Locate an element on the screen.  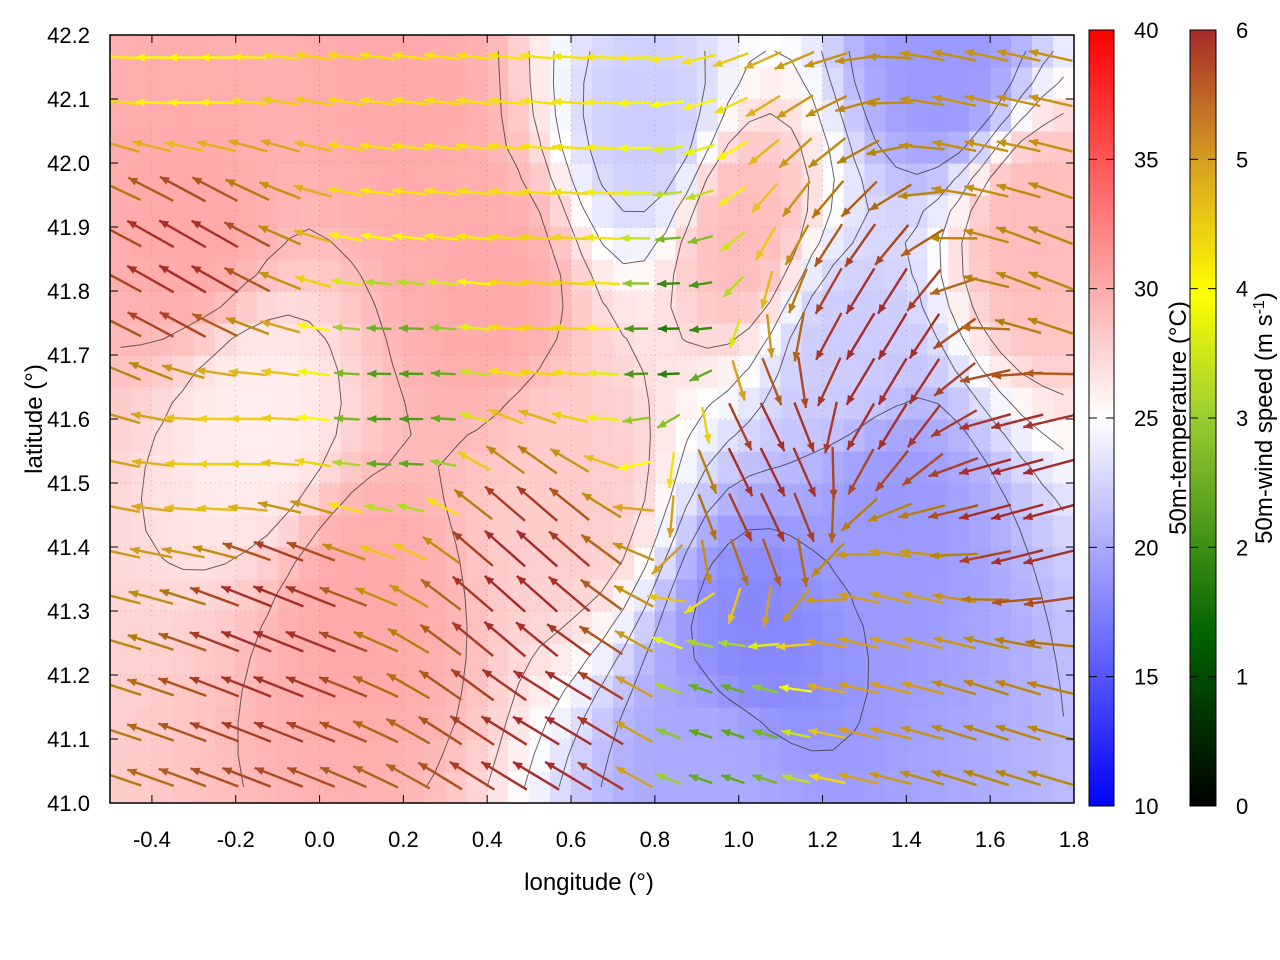
wind-colorbar: 0 1 2 3 4 5 6 50m-wind speed (m s-1) is located at coordinates (1233, 418).